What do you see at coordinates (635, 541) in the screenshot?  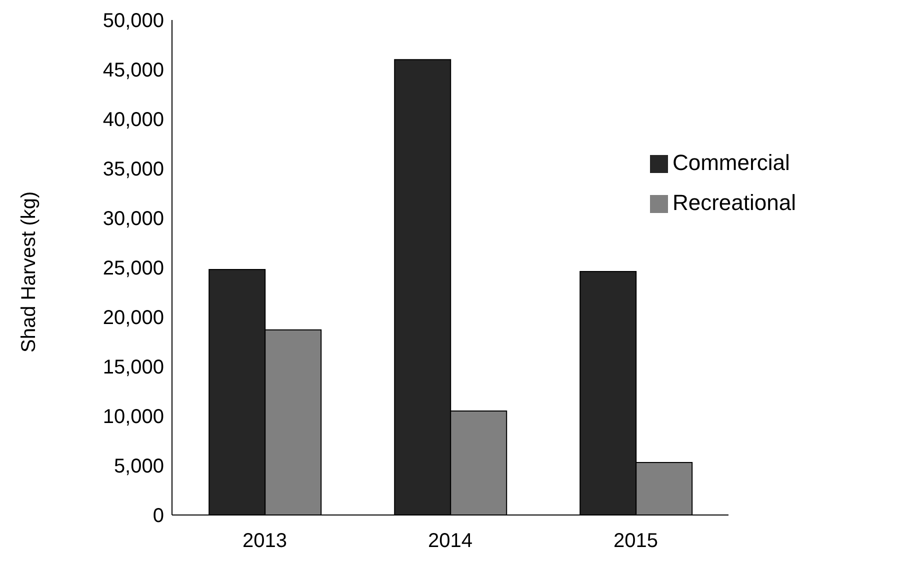 I see `x-tick-label: 2015` at bounding box center [635, 541].